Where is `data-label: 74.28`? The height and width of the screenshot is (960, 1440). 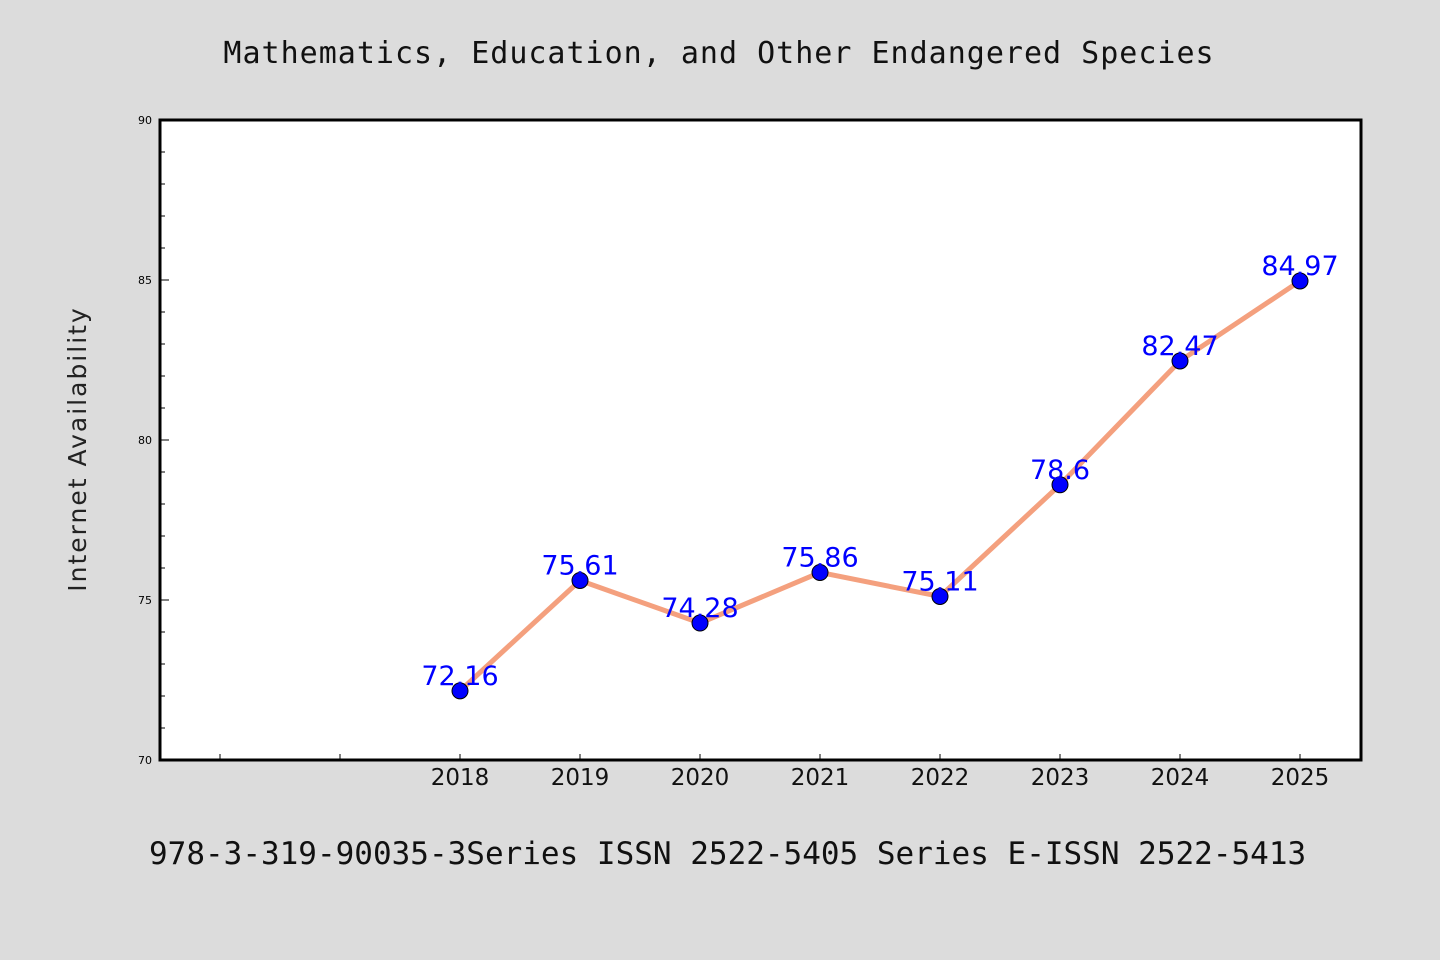
data-label: 74.28 is located at coordinates (699, 608).